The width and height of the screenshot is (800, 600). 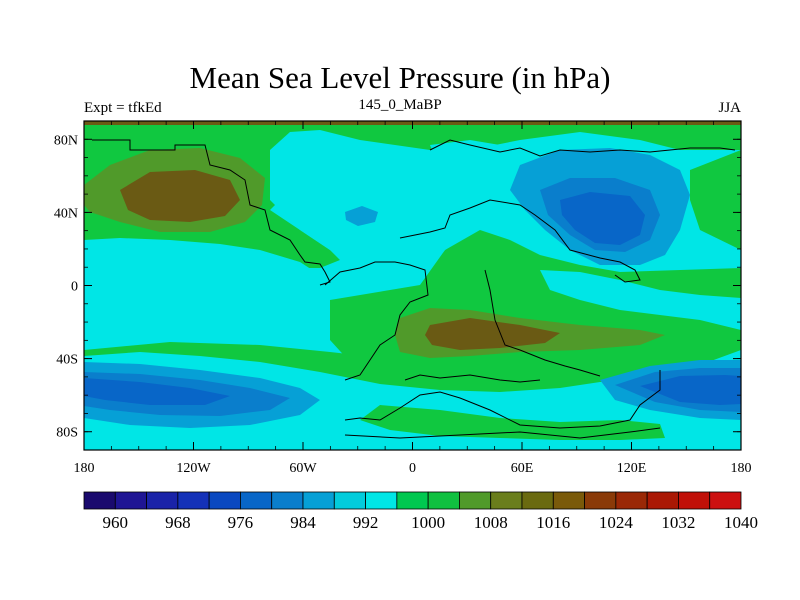 I want to click on lon-tick-label: 0, so click(x=412, y=468).